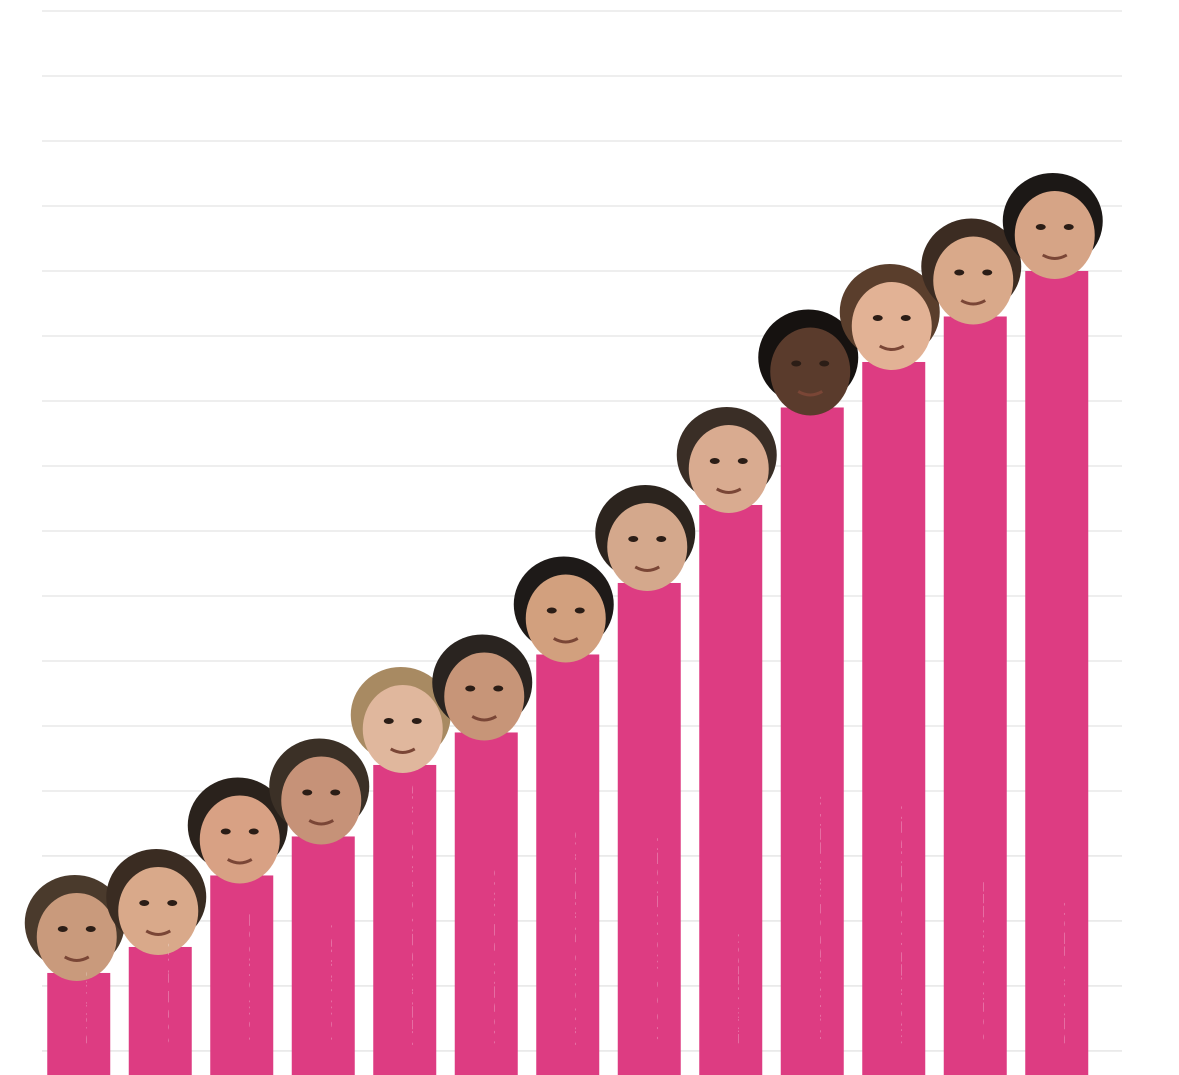 This screenshot has height=1075, width=1179. I want to click on bar-label: VIGGO MORTENSEN, so click(650, 941).